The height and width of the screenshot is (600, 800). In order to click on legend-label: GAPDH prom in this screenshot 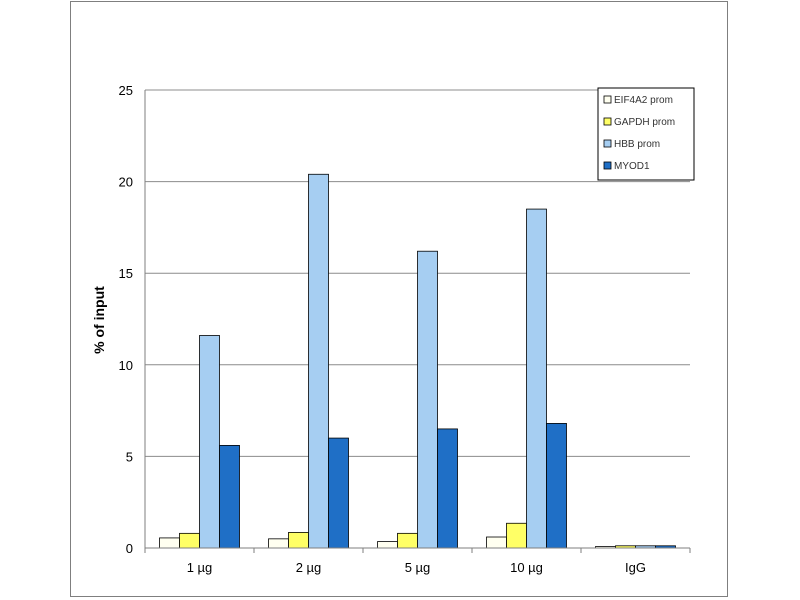, I will do `click(644, 122)`.